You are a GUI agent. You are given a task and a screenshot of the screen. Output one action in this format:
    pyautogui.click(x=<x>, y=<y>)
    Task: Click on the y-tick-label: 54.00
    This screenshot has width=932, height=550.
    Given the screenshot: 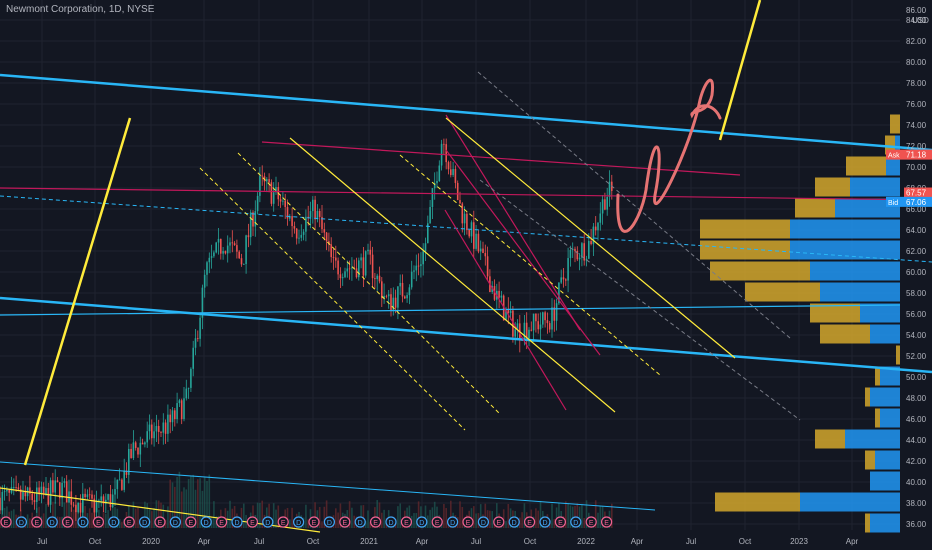 What is the action you would take?
    pyautogui.click(x=916, y=335)
    